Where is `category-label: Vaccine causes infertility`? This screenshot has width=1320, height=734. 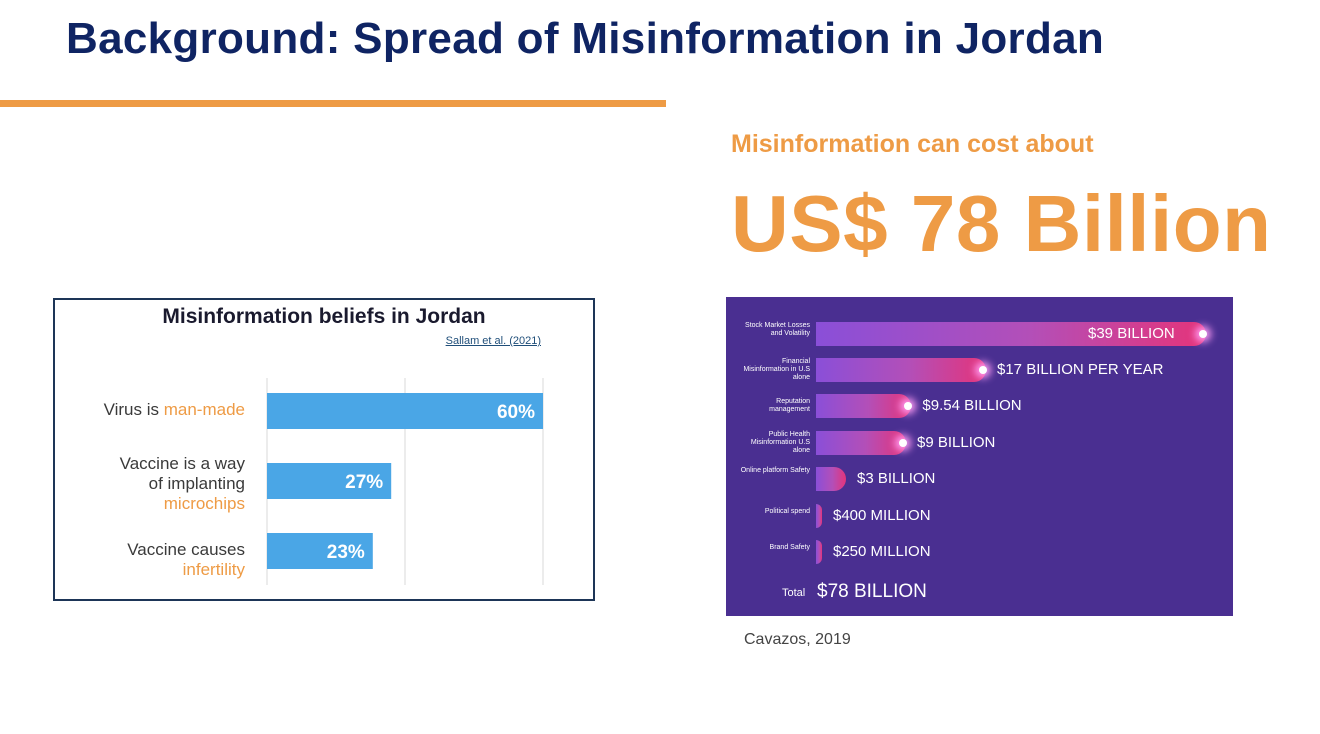 category-label: Vaccine causes infertility is located at coordinates (150, 560).